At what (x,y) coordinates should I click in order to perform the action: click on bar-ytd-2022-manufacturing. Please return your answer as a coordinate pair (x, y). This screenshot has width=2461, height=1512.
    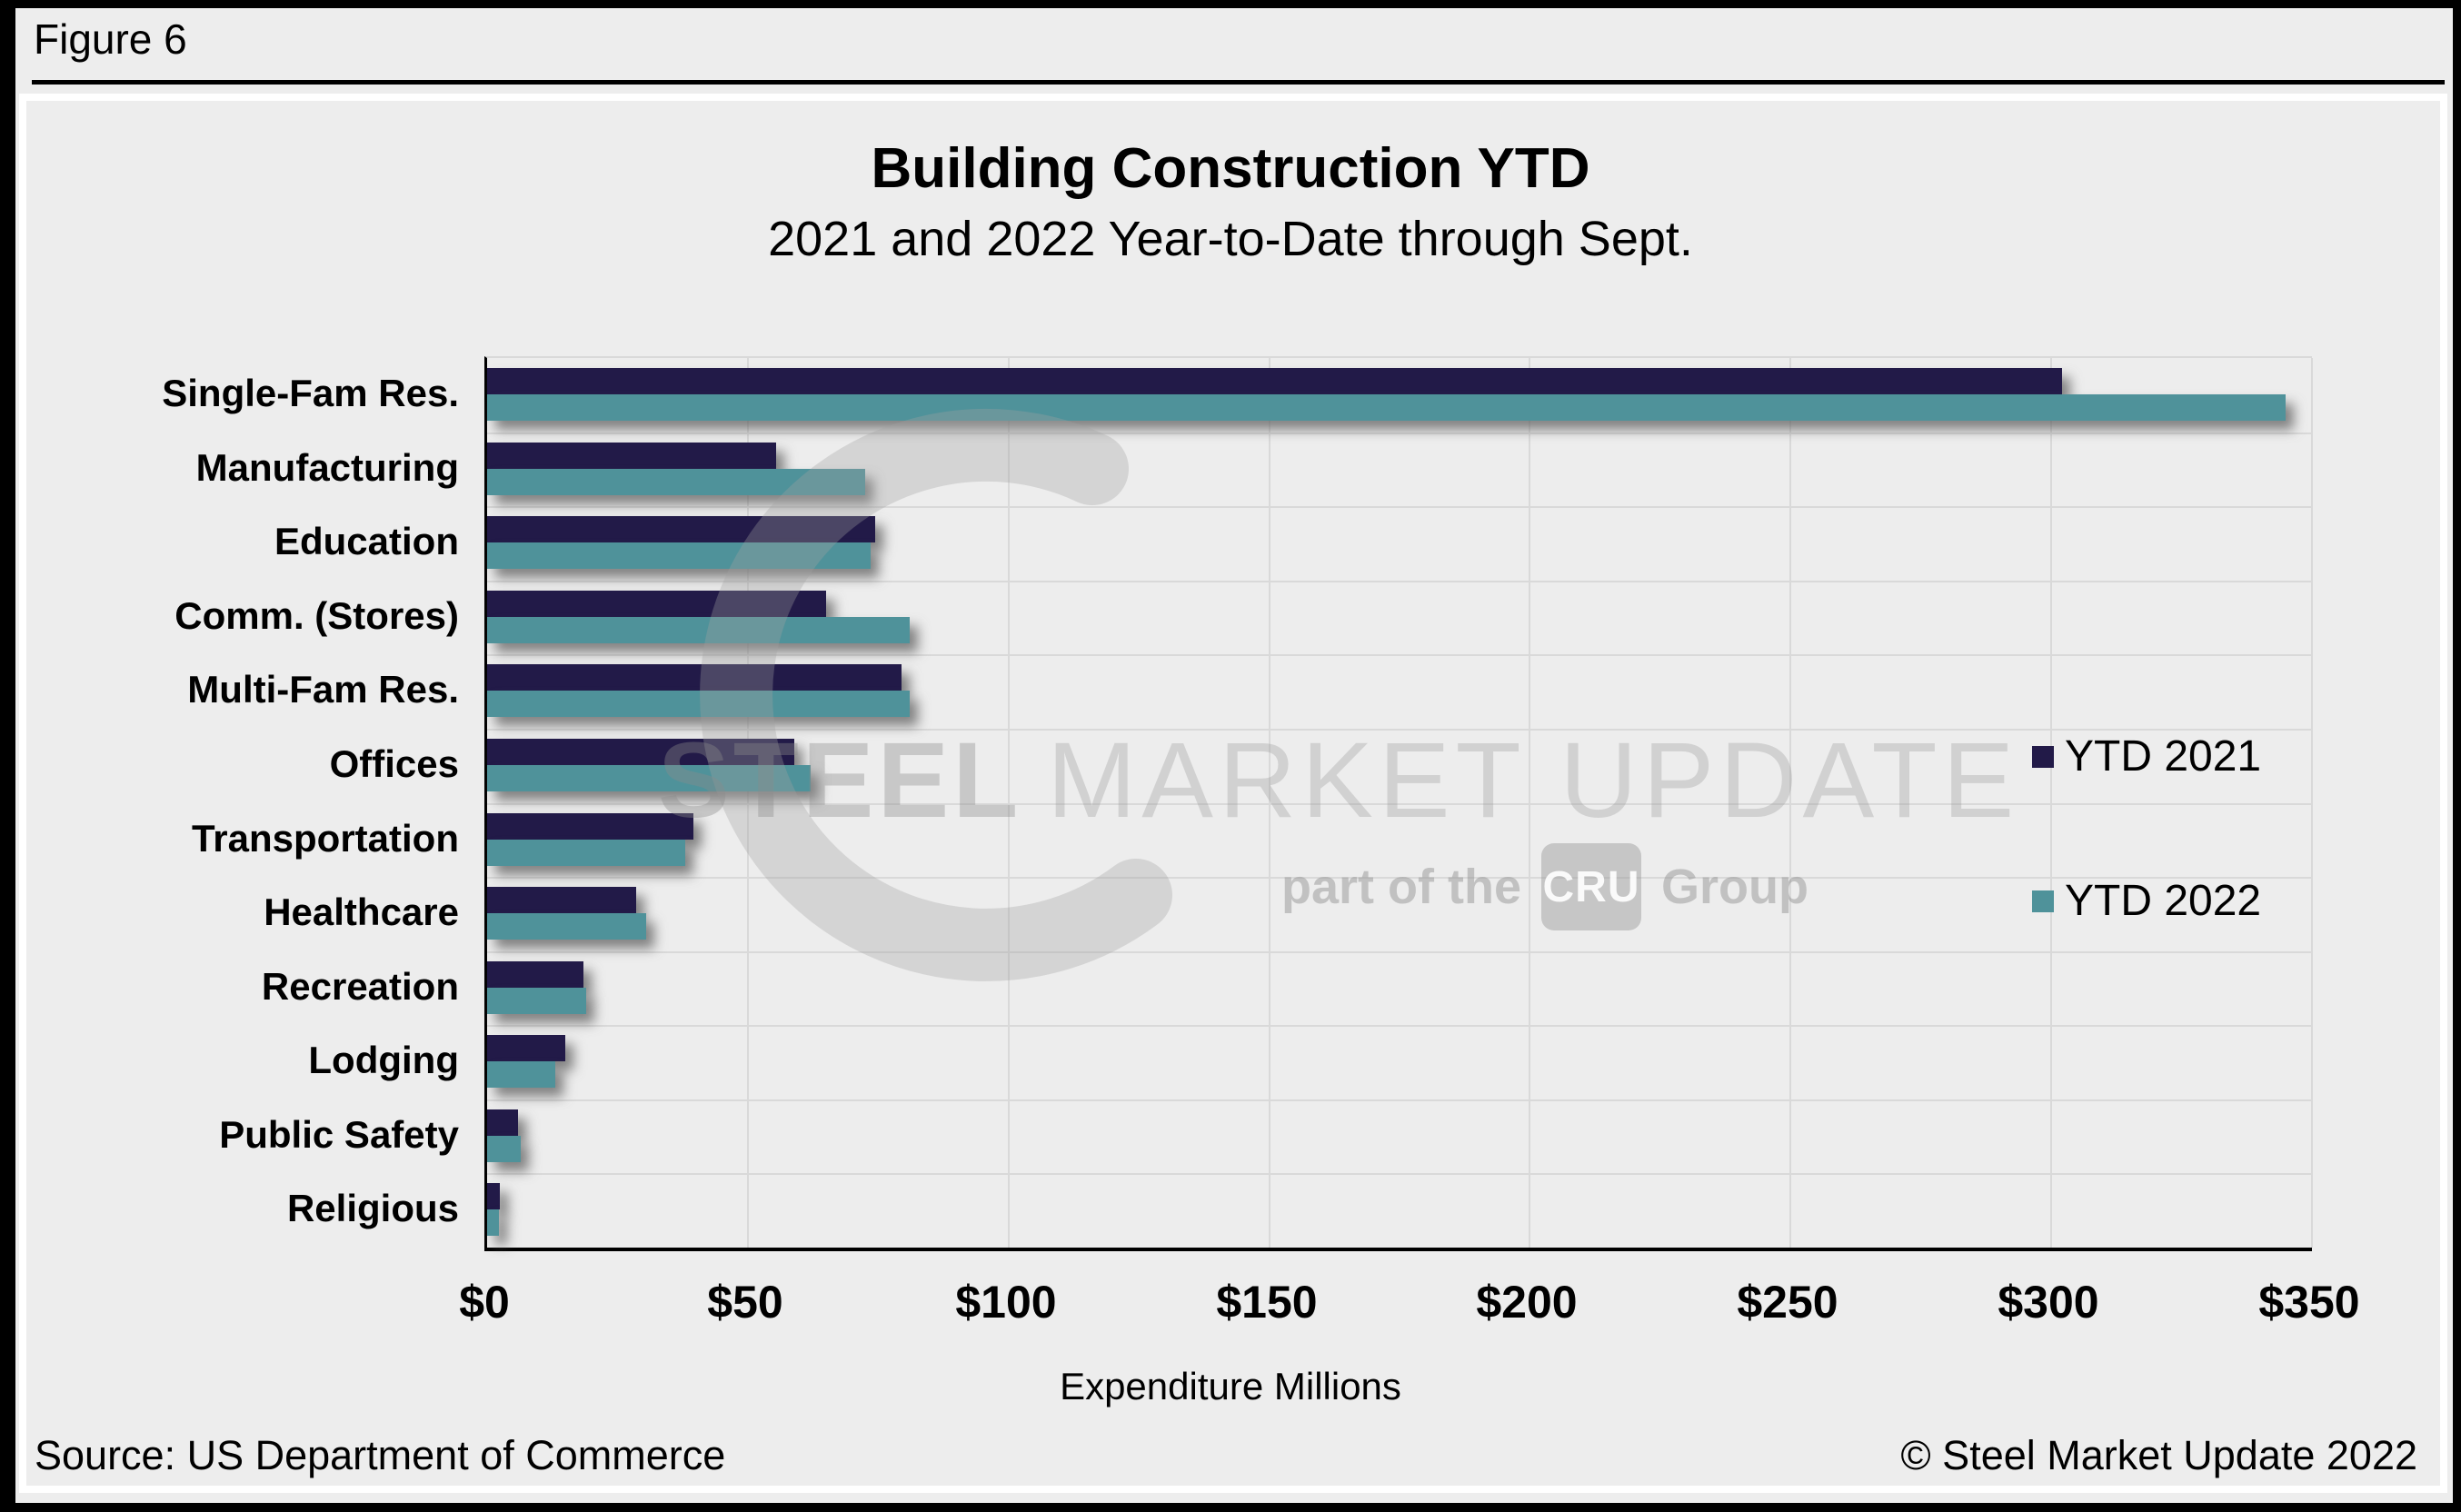
    Looking at the image, I should click on (676, 482).